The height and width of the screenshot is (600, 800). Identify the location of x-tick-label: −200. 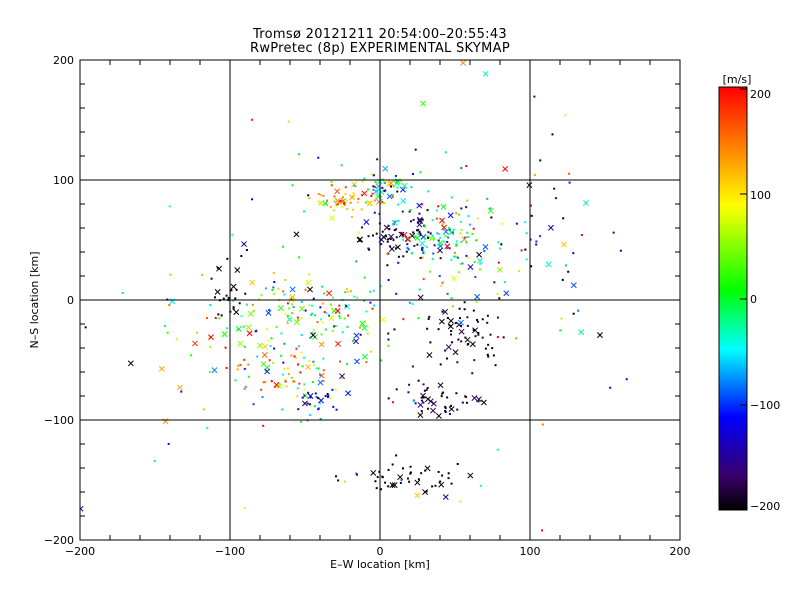
(80, 551).